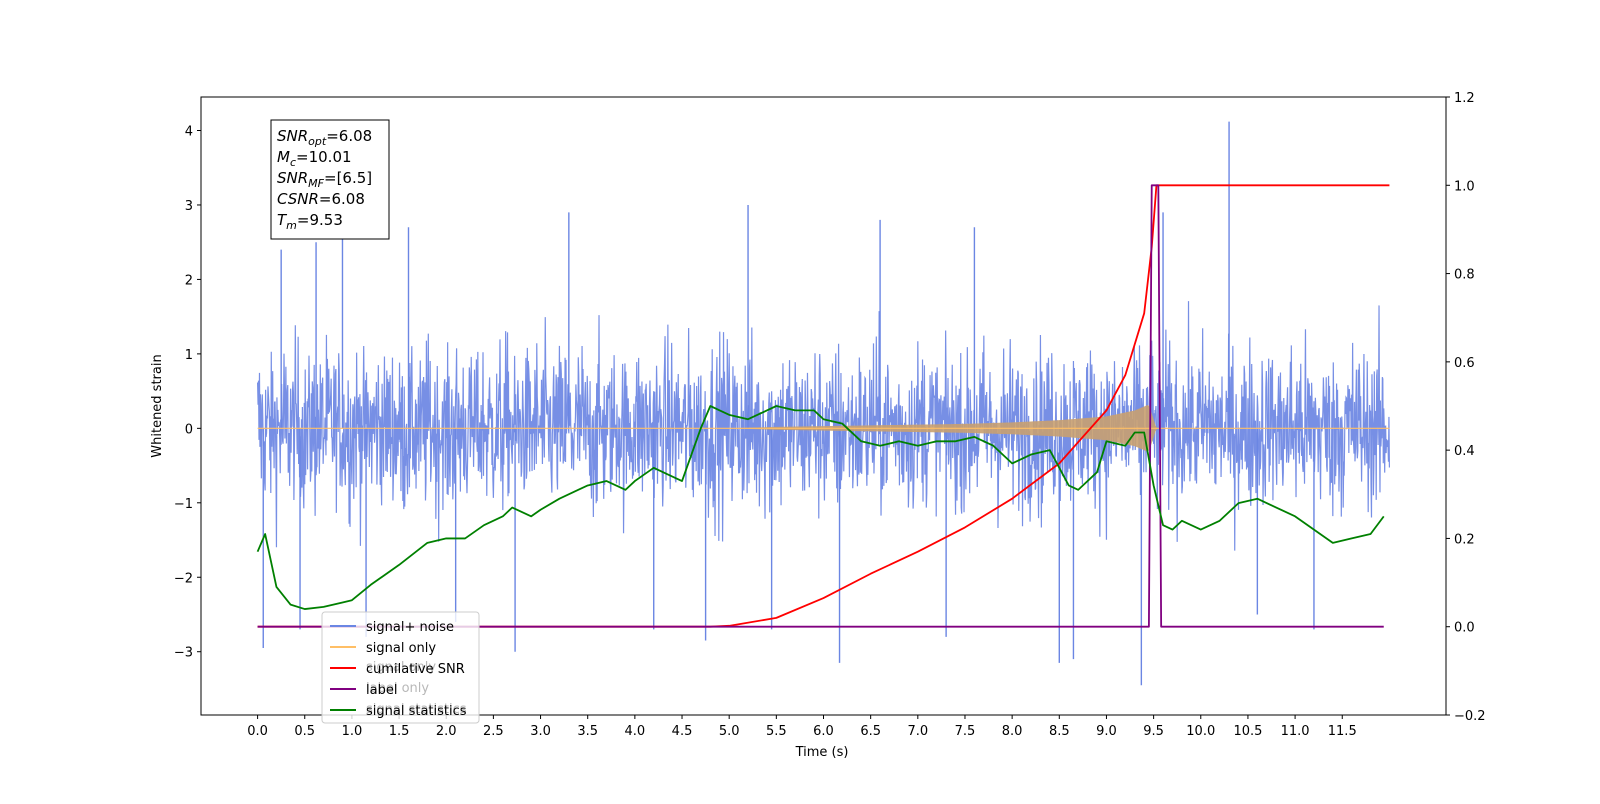  What do you see at coordinates (540, 731) in the screenshot?
I see `x-tick-label: 3.0` at bounding box center [540, 731].